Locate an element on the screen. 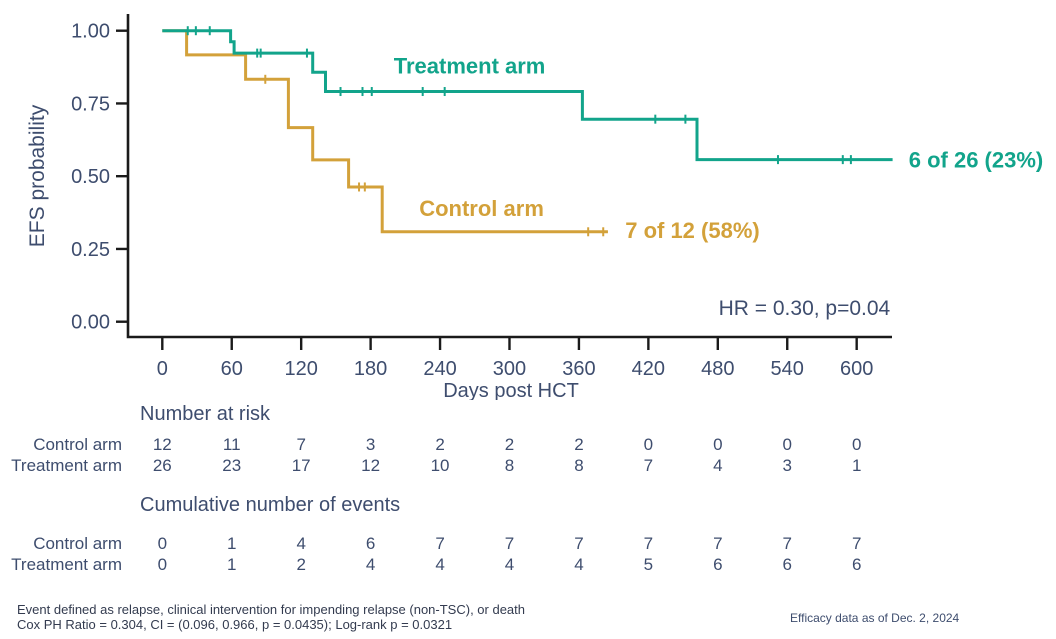  treatment-arm-curve is located at coordinates (527, 95).